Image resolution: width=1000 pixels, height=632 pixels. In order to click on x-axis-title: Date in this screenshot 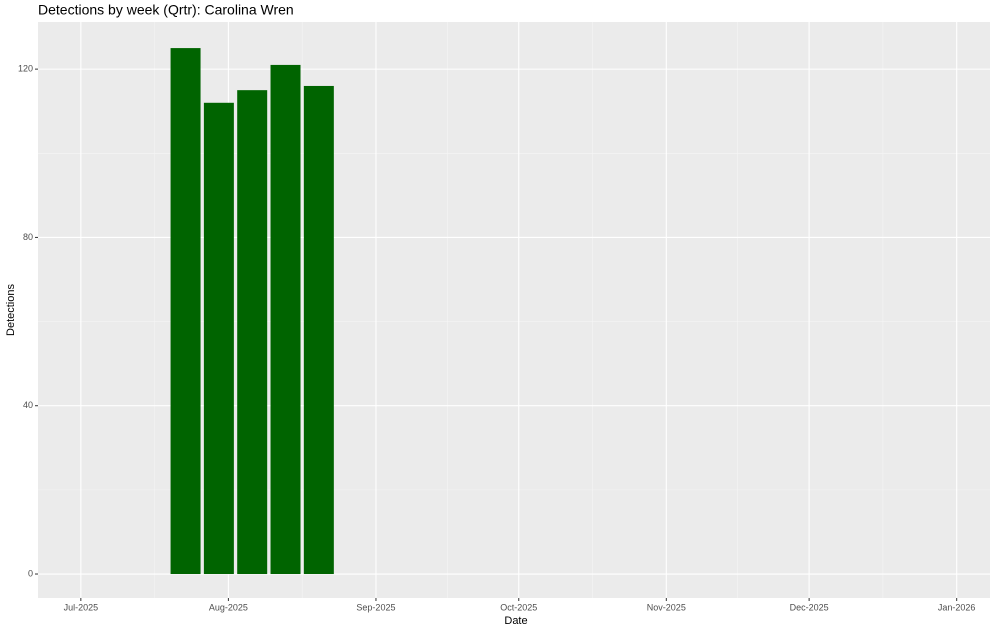, I will do `click(515, 621)`.